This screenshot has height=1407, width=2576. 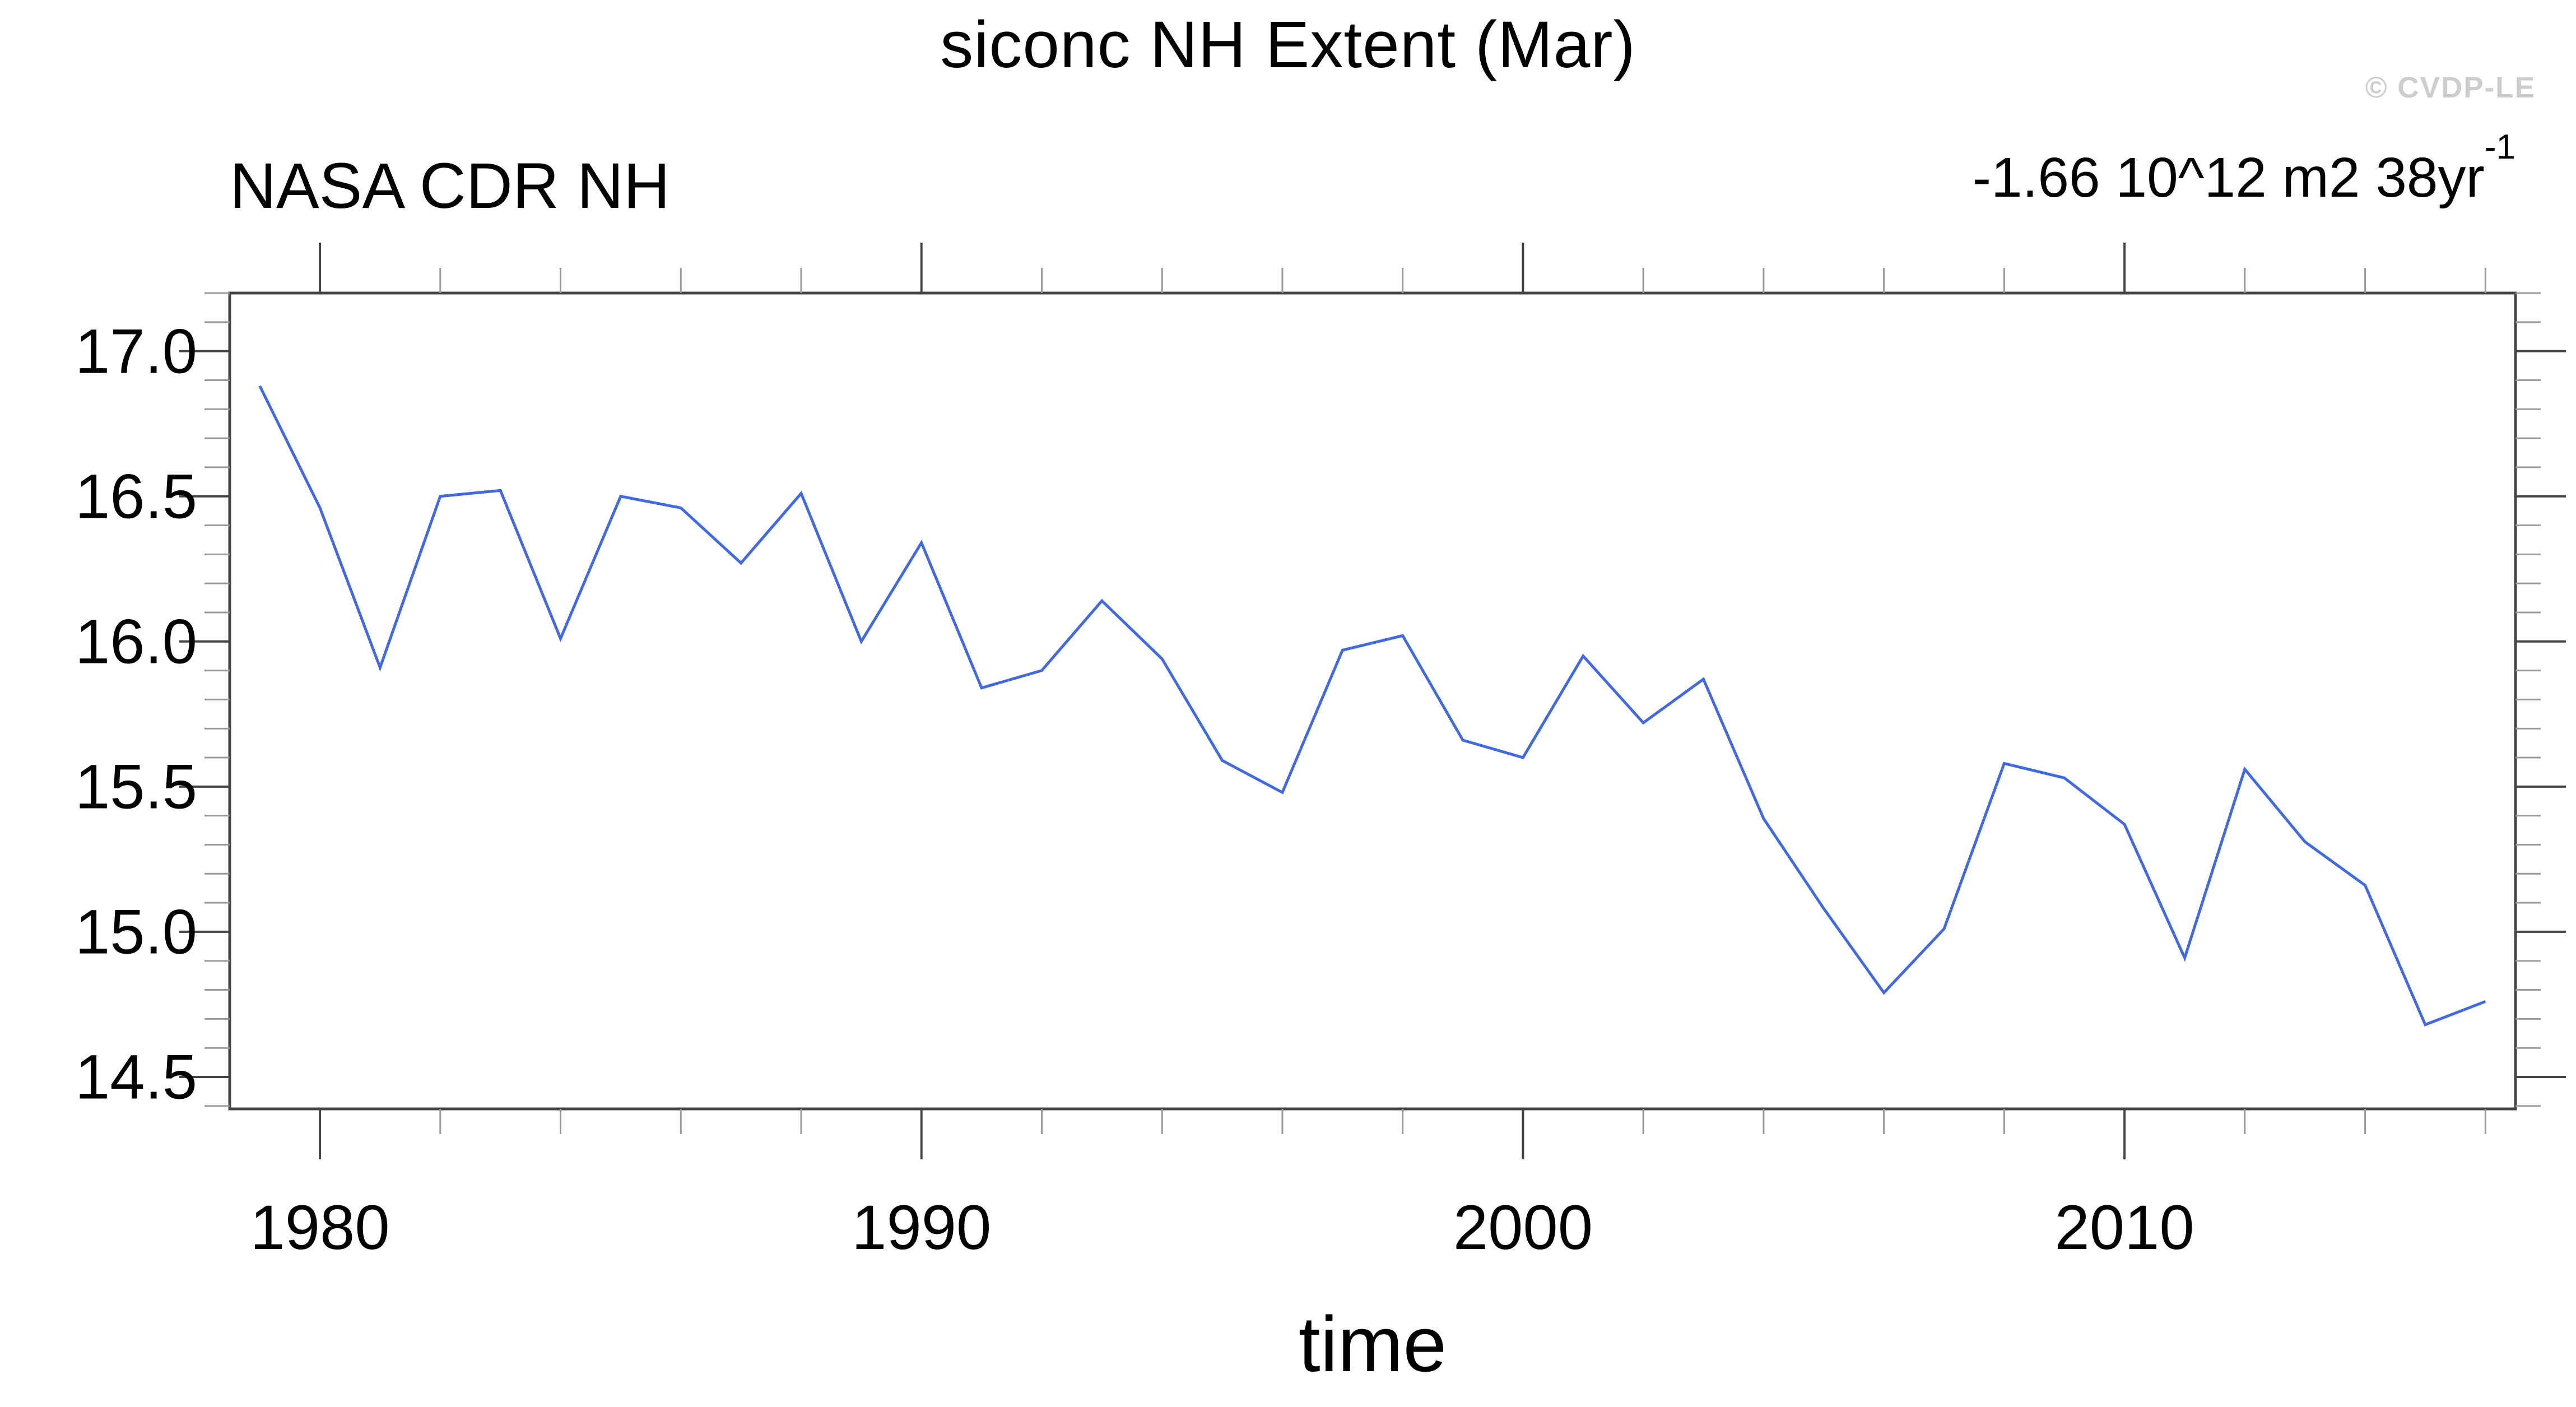 I want to click on watermark: © CVDP-LE, so click(x=2450, y=87).